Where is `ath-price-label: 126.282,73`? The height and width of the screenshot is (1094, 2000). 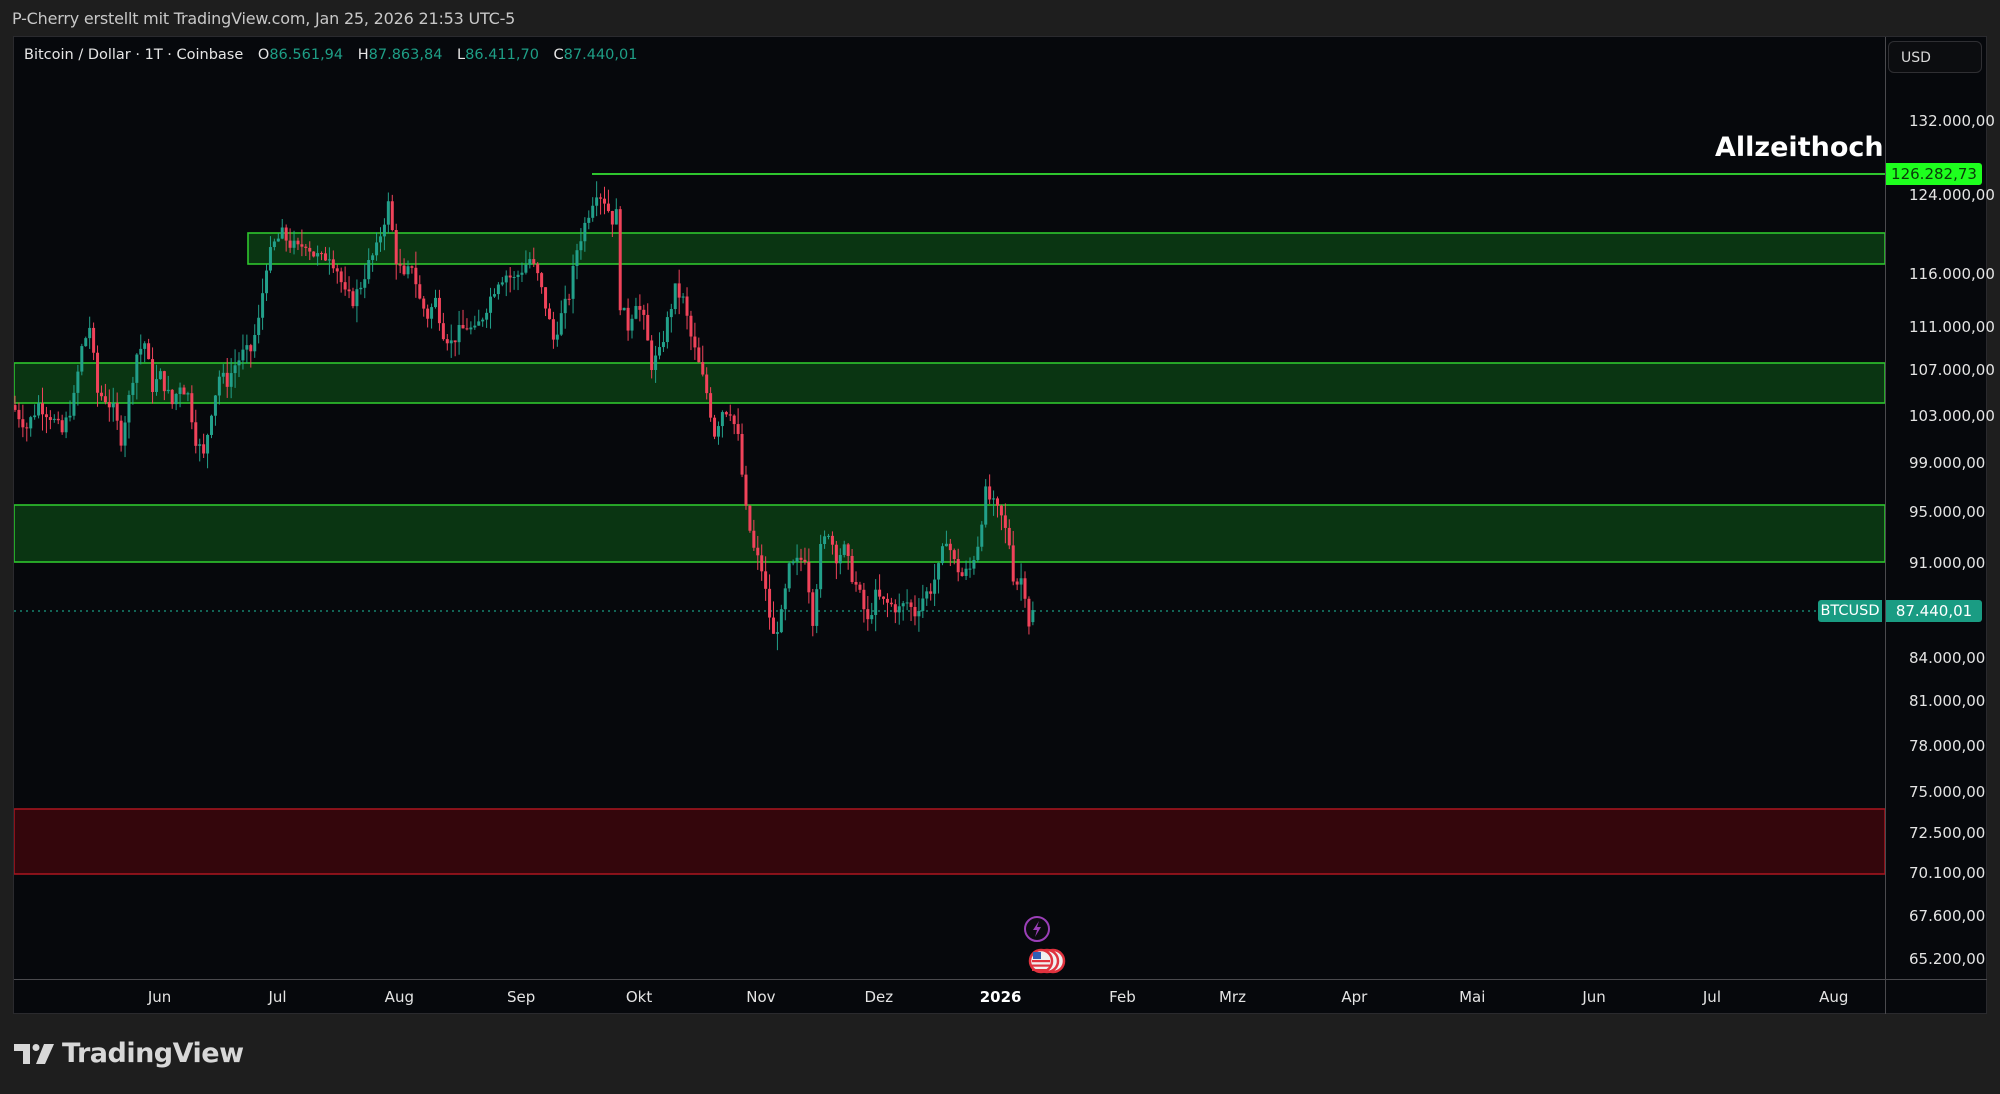
ath-price-label: 126.282,73 is located at coordinates (1934, 174).